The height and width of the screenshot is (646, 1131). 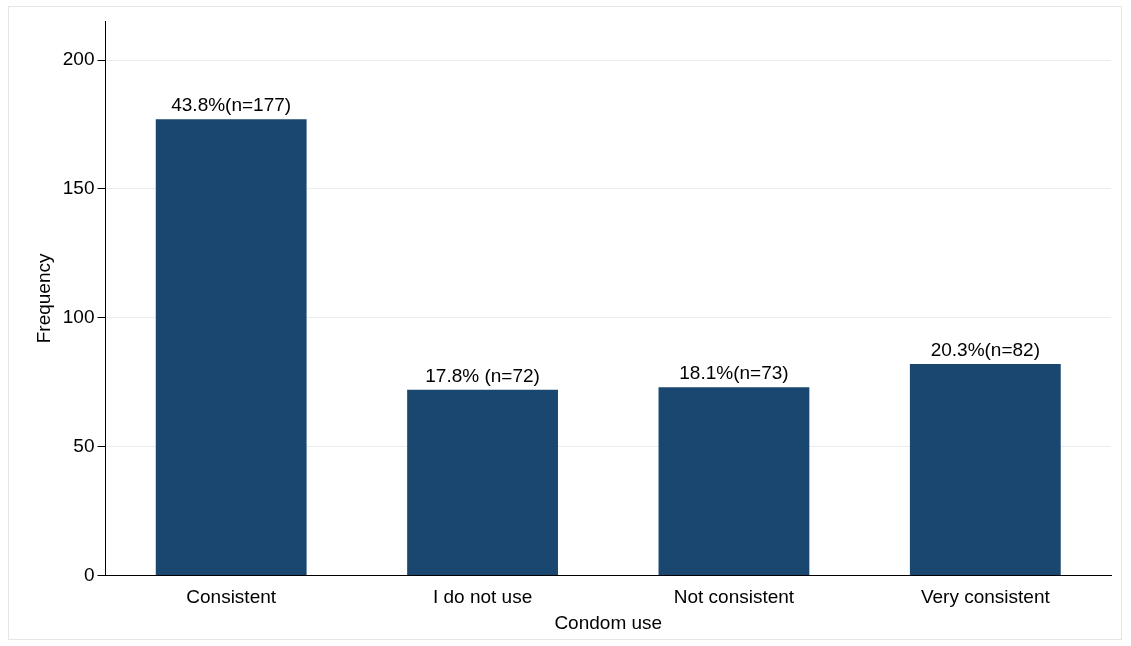 What do you see at coordinates (734, 597) in the screenshot?
I see `x-tick-label: Not consistent` at bounding box center [734, 597].